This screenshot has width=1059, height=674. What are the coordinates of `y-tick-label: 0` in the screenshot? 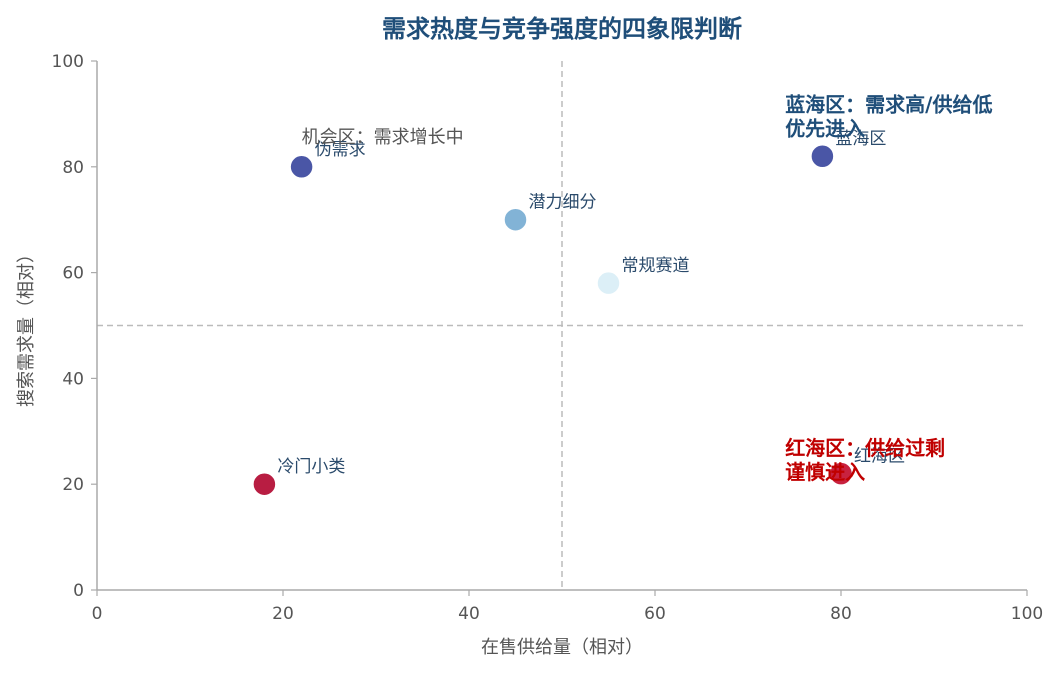 It's located at (78, 591).